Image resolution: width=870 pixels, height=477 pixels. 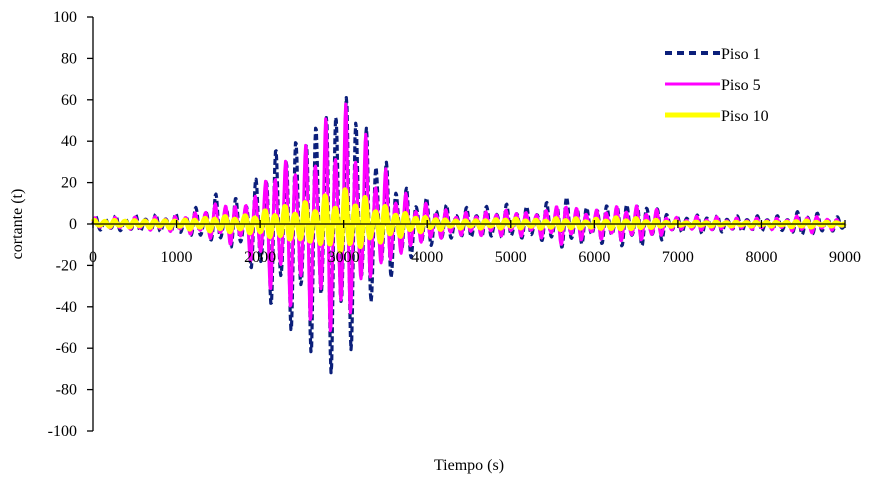 What do you see at coordinates (73, 224) in the screenshot?
I see `y-tick-label: 0` at bounding box center [73, 224].